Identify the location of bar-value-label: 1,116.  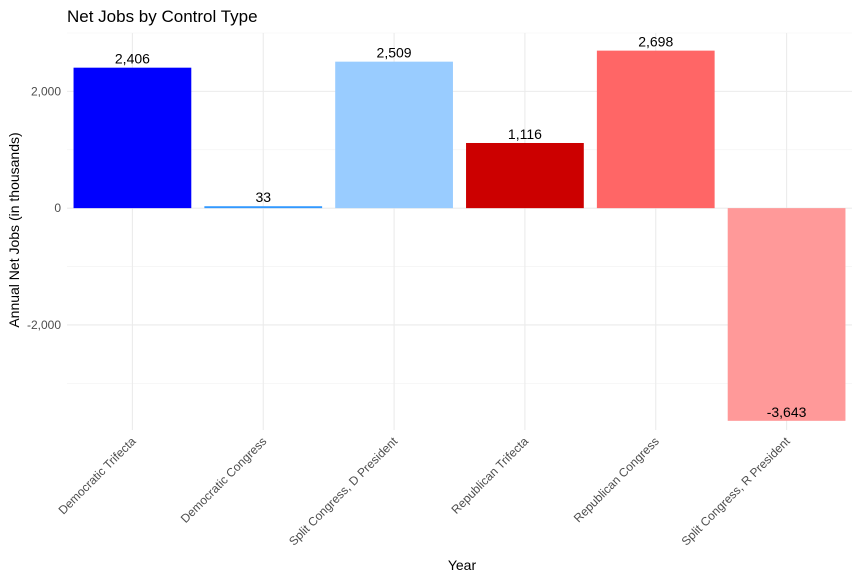
(525, 134).